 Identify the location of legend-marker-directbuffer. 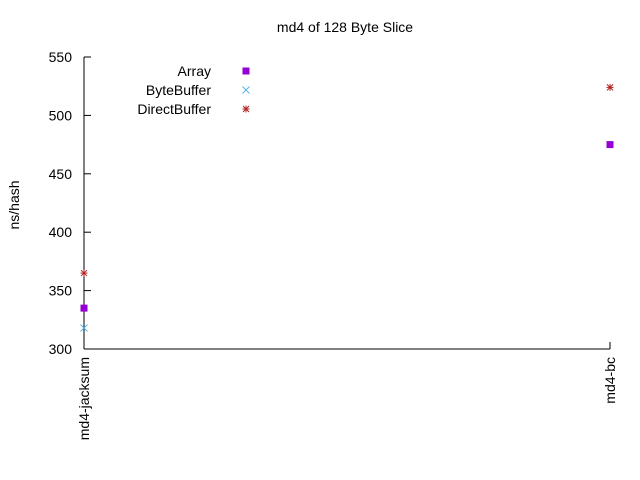
(246, 109).